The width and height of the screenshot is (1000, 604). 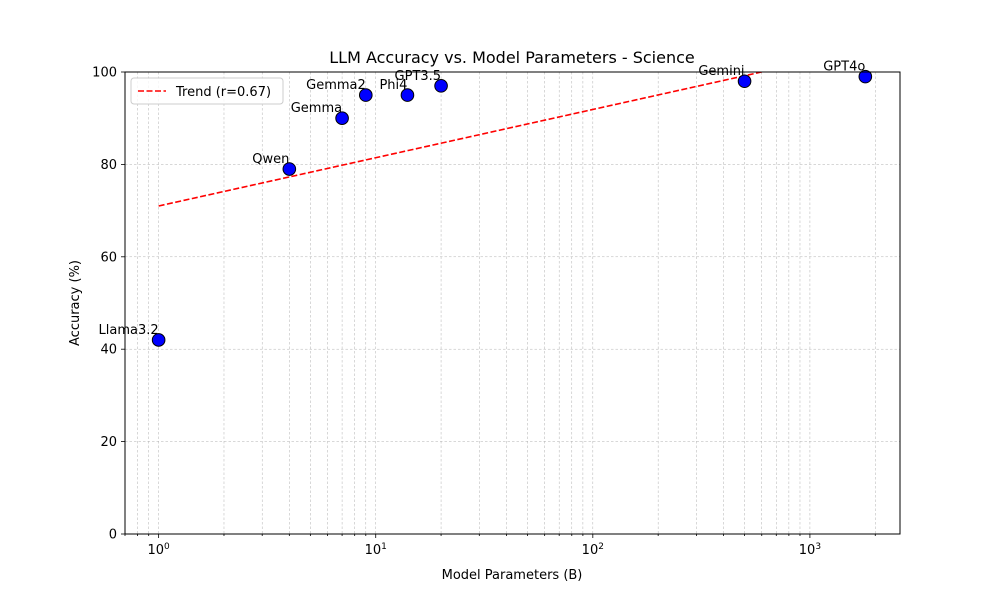 I want to click on x-tick-label: 10⁰, so click(x=158, y=550).